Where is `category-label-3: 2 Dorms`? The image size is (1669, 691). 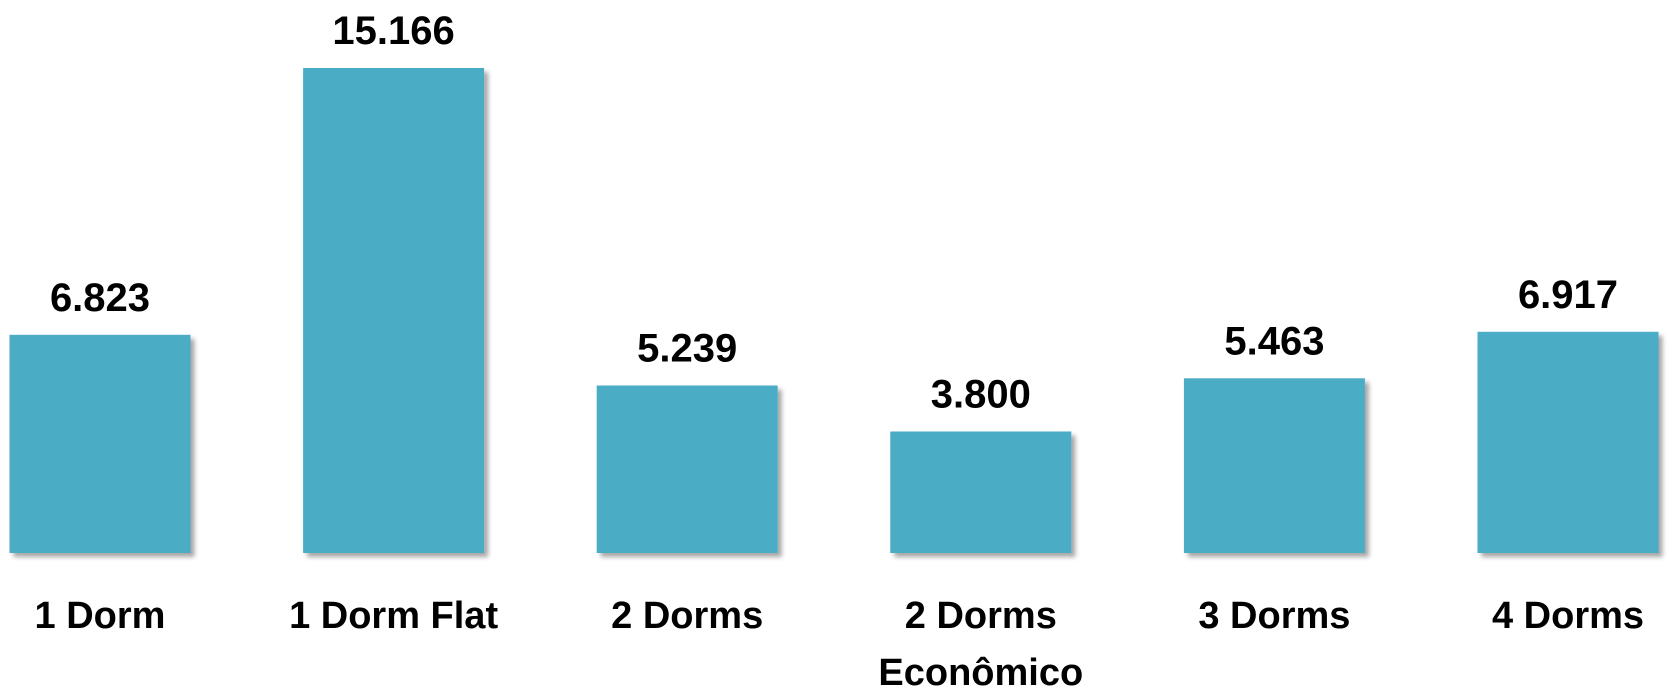 category-label-3: 2 Dorms is located at coordinates (687, 616).